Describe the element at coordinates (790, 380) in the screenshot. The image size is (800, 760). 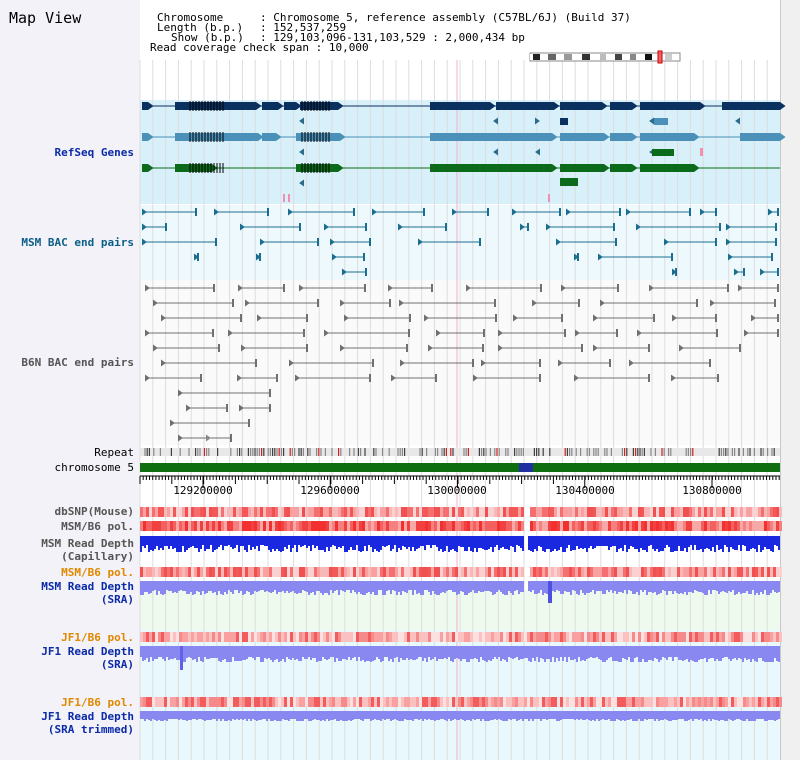
I see `right-scroll-edge` at that location.